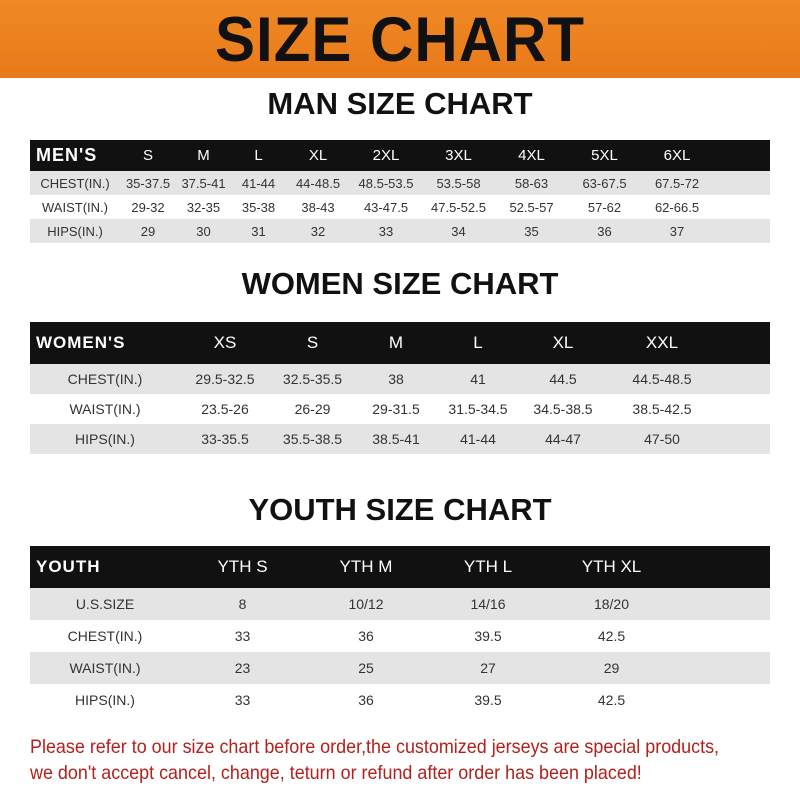 Image resolution: width=800 pixels, height=800 pixels. What do you see at coordinates (531, 207) in the screenshot?
I see `measurement-cell: 52.5-57` at bounding box center [531, 207].